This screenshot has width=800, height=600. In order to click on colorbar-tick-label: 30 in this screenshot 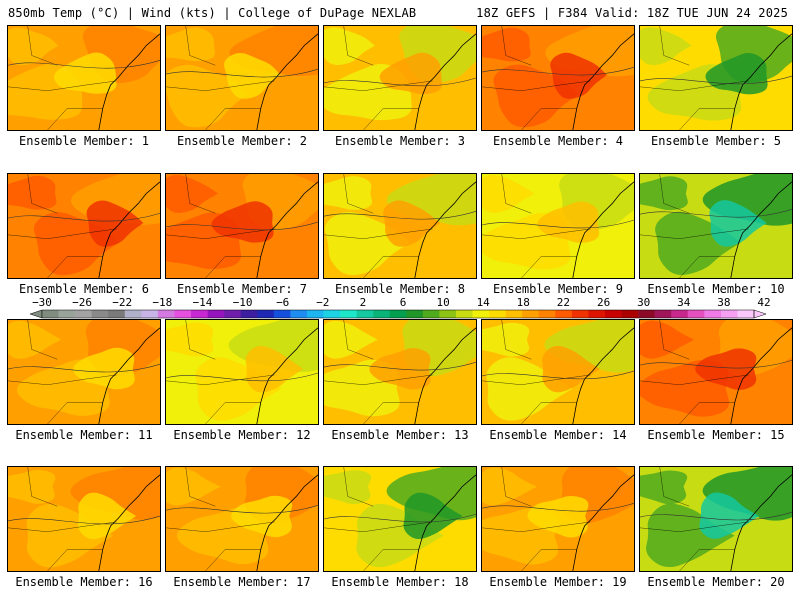, I will do `click(644, 302)`.